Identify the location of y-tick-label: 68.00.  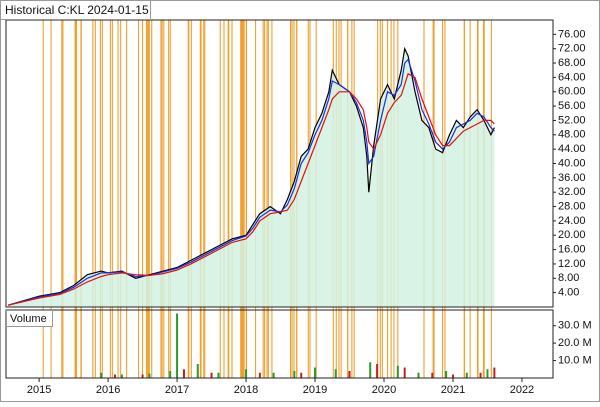
(572, 63).